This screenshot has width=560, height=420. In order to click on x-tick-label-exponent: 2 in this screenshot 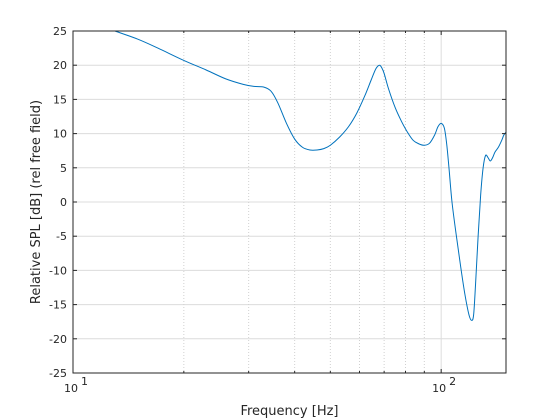, I will do `click(452, 381)`.